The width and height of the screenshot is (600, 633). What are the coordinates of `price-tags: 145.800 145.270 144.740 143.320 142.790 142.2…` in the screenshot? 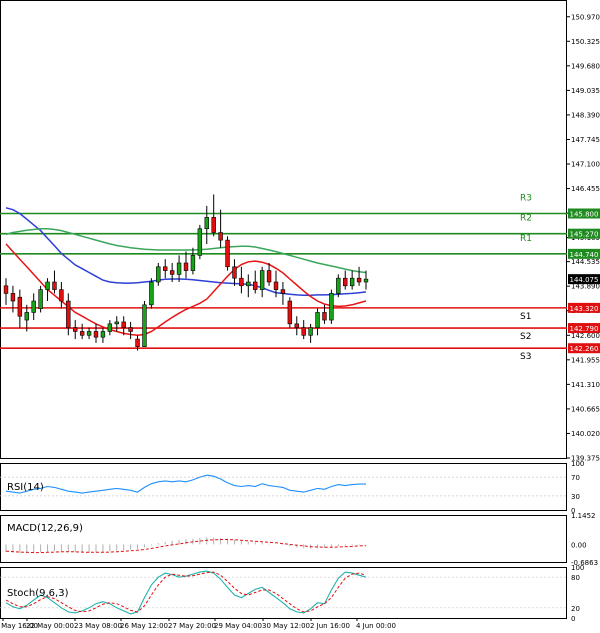 It's located at (584, 281).